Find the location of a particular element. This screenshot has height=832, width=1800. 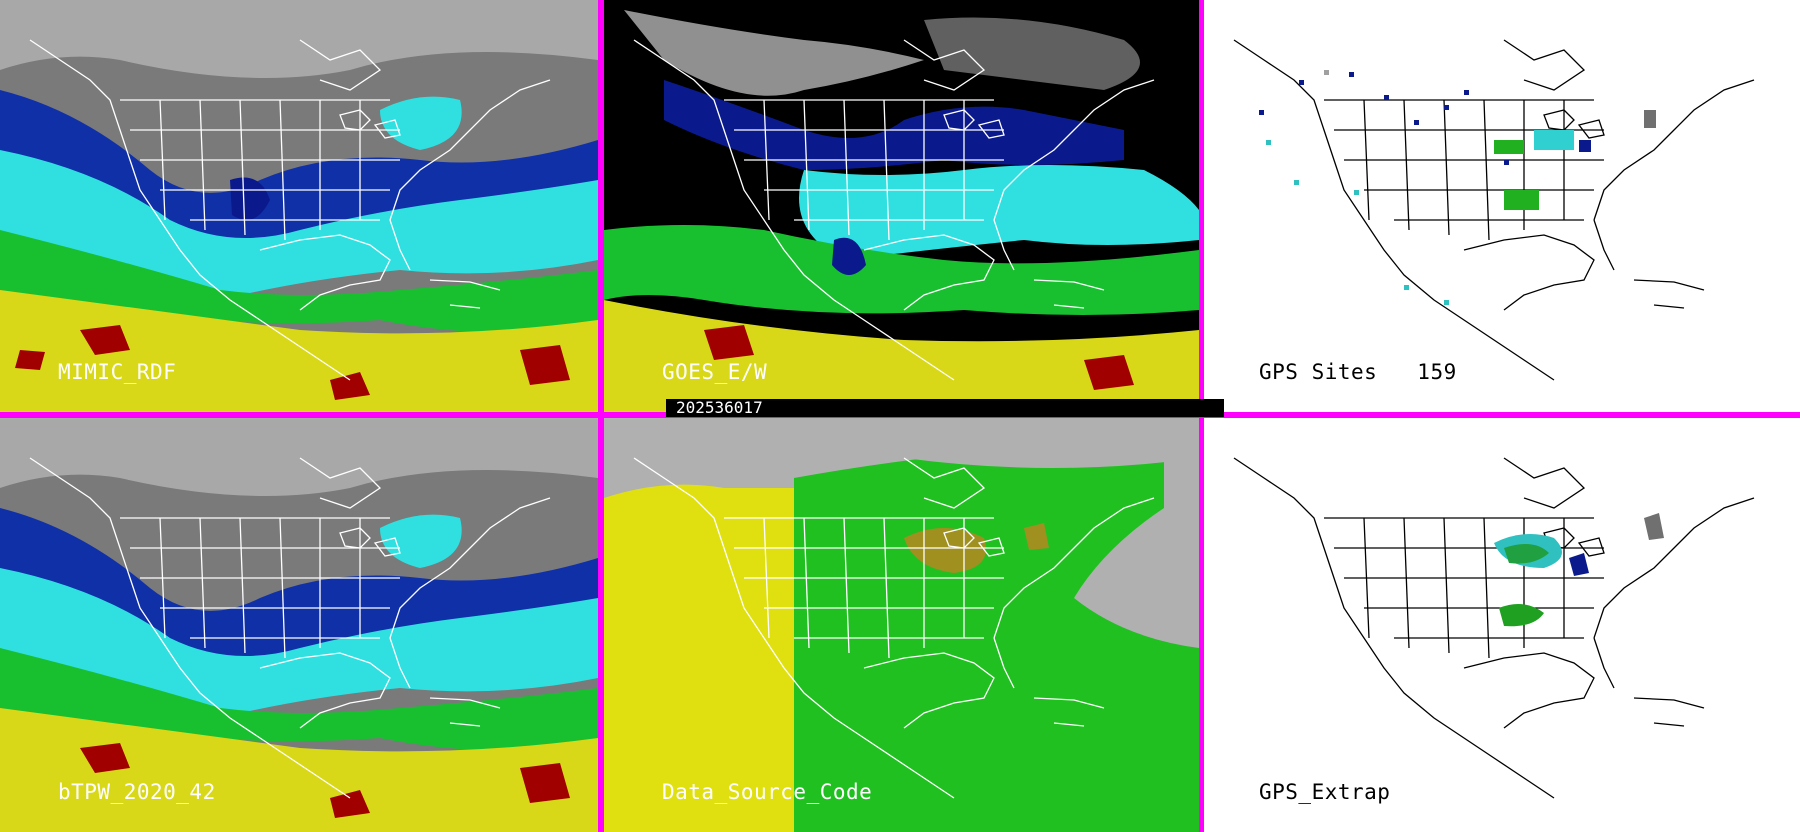

gps-sites-label: GPS Sites 159 is located at coordinates (1358, 372).